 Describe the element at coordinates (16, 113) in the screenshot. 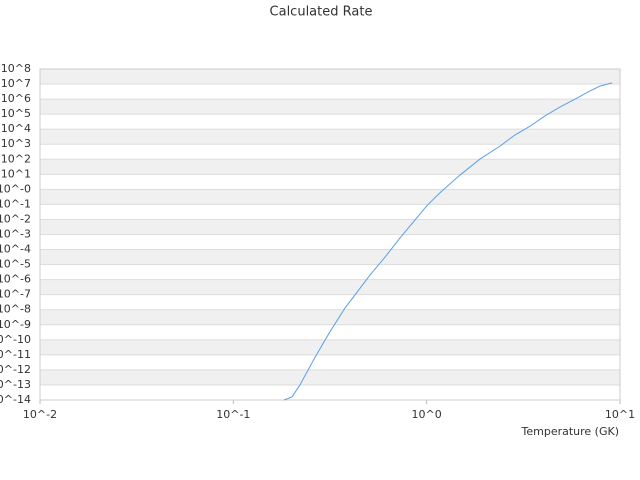

I see `y-tick-label: 10^5` at that location.